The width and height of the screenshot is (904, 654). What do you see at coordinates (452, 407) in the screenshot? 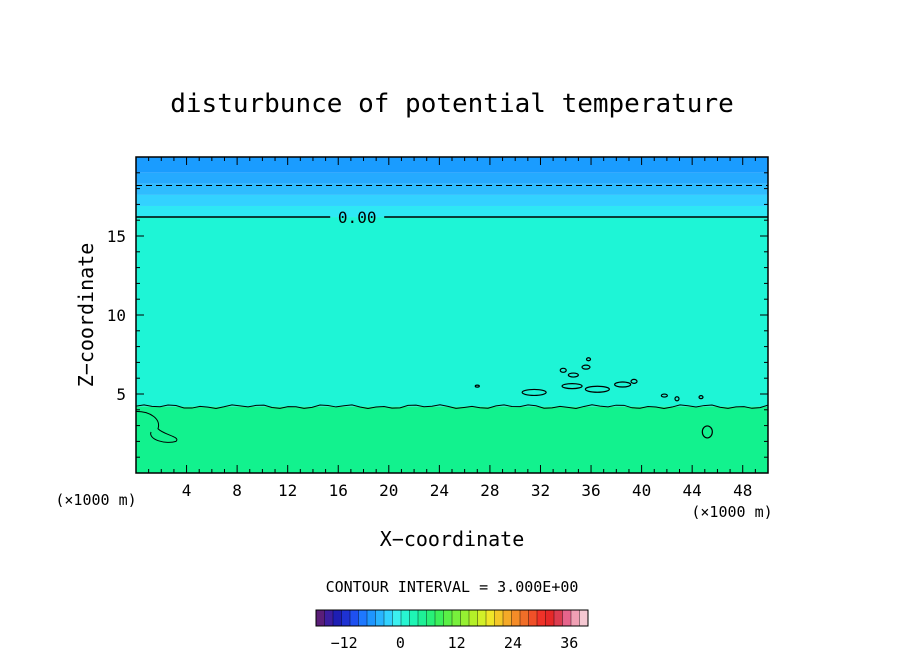
I see `contour-near-surface` at bounding box center [452, 407].